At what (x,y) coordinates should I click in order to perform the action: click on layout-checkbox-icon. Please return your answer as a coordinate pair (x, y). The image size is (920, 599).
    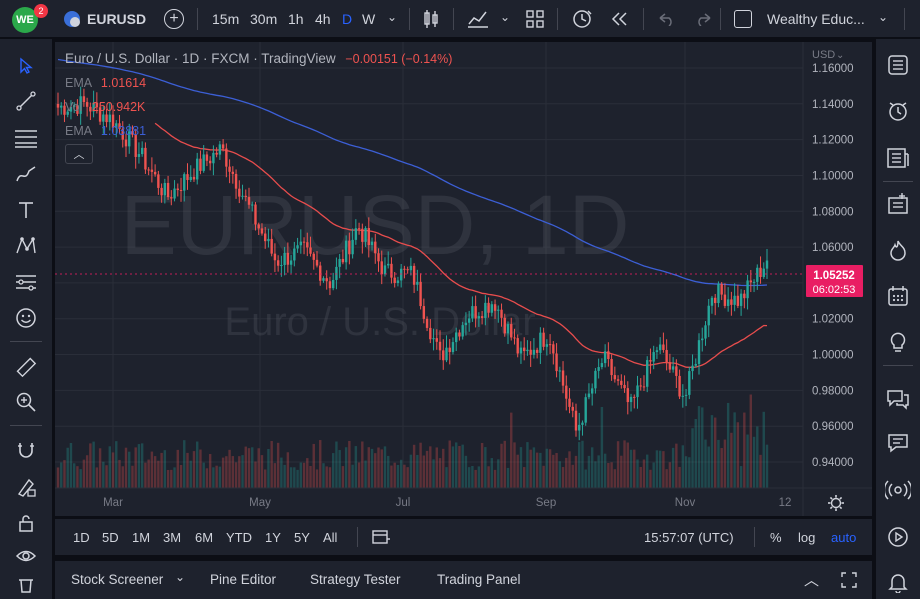
    Looking at the image, I should click on (743, 19).